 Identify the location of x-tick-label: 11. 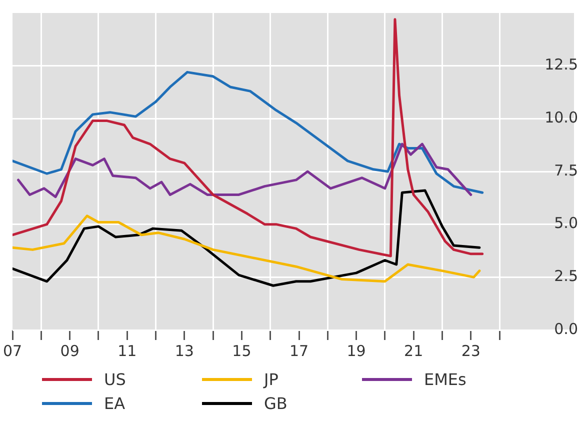
(127, 351).